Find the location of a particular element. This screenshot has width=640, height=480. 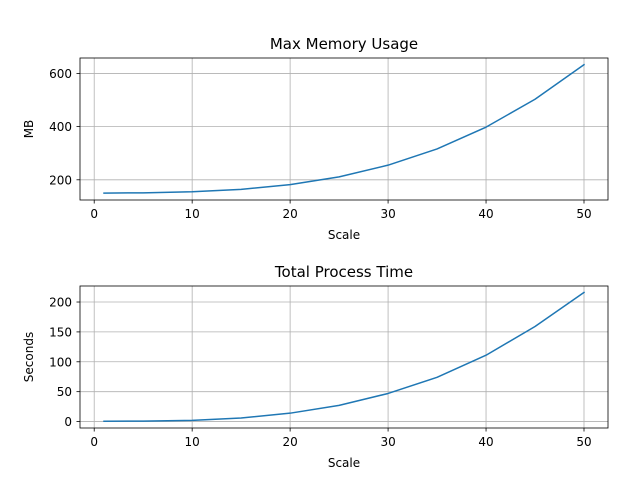

y-tick-label: 50 is located at coordinates (64, 392).